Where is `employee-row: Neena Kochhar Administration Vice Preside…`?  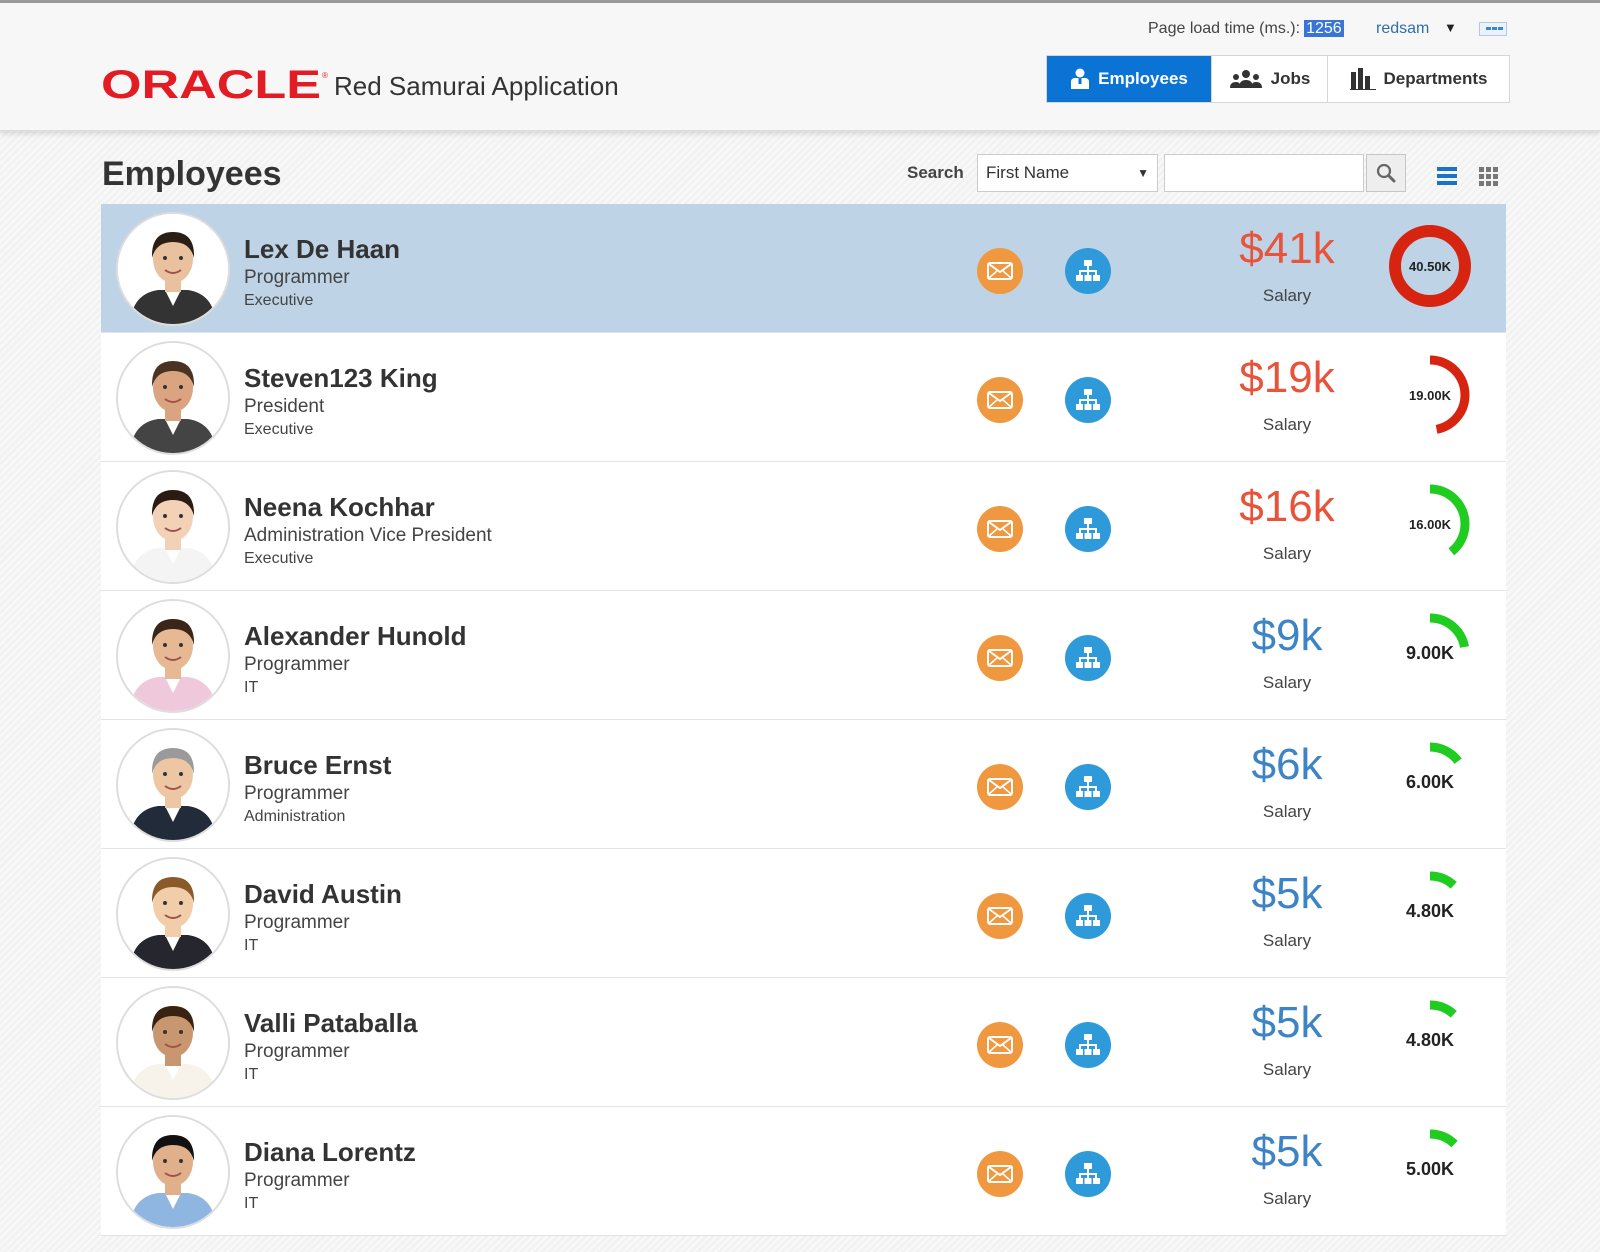 employee-row: Neena Kochhar Administration Vice Preside… is located at coordinates (803, 526).